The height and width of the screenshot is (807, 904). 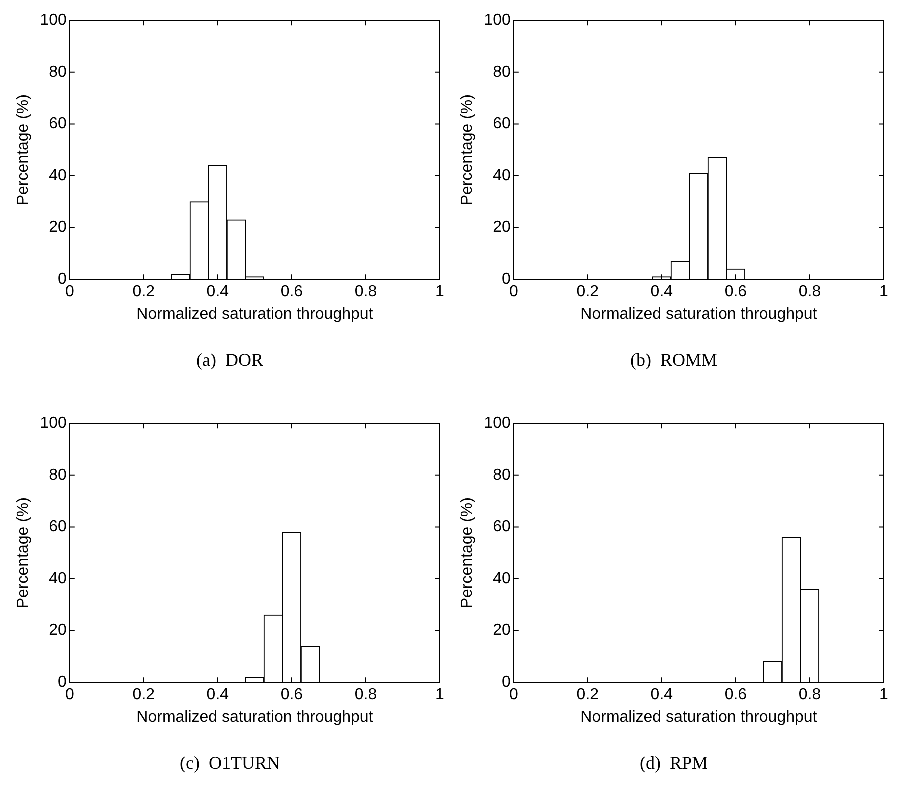 What do you see at coordinates (230, 360) in the screenshot?
I see `text: (a) DOR` at bounding box center [230, 360].